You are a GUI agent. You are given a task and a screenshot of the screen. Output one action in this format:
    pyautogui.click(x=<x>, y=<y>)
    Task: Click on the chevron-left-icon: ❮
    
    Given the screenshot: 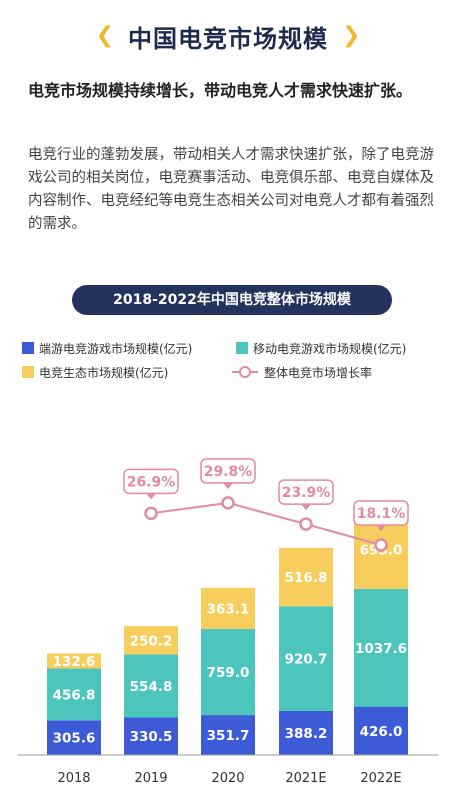 What is the action you would take?
    pyautogui.click(x=104, y=35)
    